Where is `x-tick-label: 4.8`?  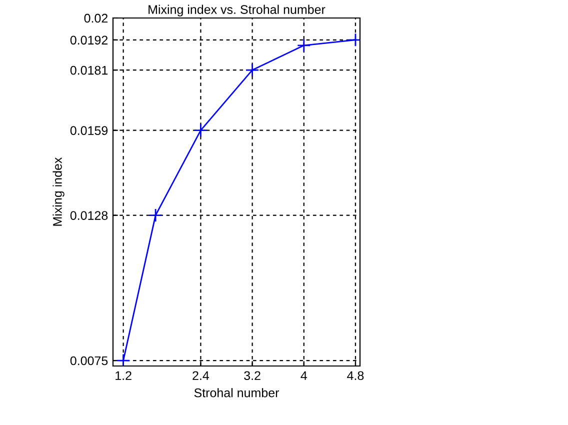 x-tick-label: 4.8 is located at coordinates (355, 375).